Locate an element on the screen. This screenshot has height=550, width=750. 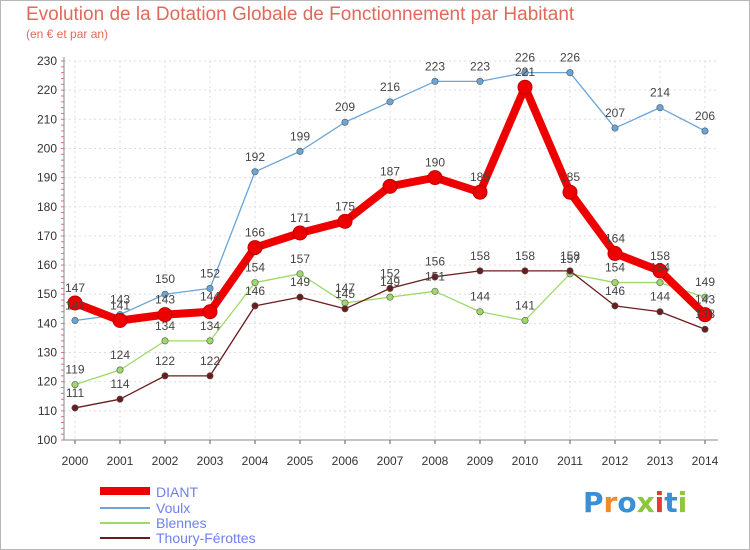
proxiti-logo: Proxiti is located at coordinates (635, 502).